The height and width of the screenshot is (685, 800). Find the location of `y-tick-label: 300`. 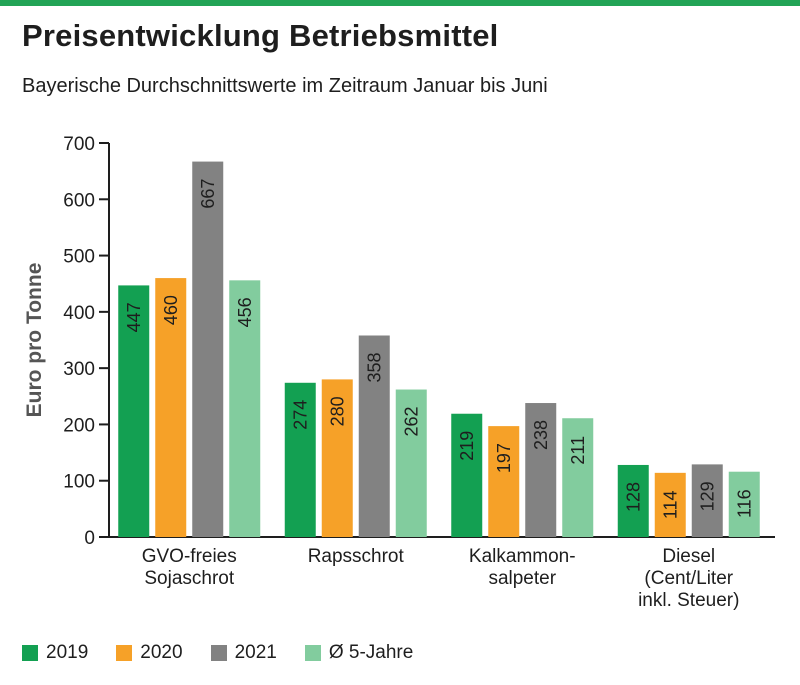

y-tick-label: 300 is located at coordinates (79, 369).